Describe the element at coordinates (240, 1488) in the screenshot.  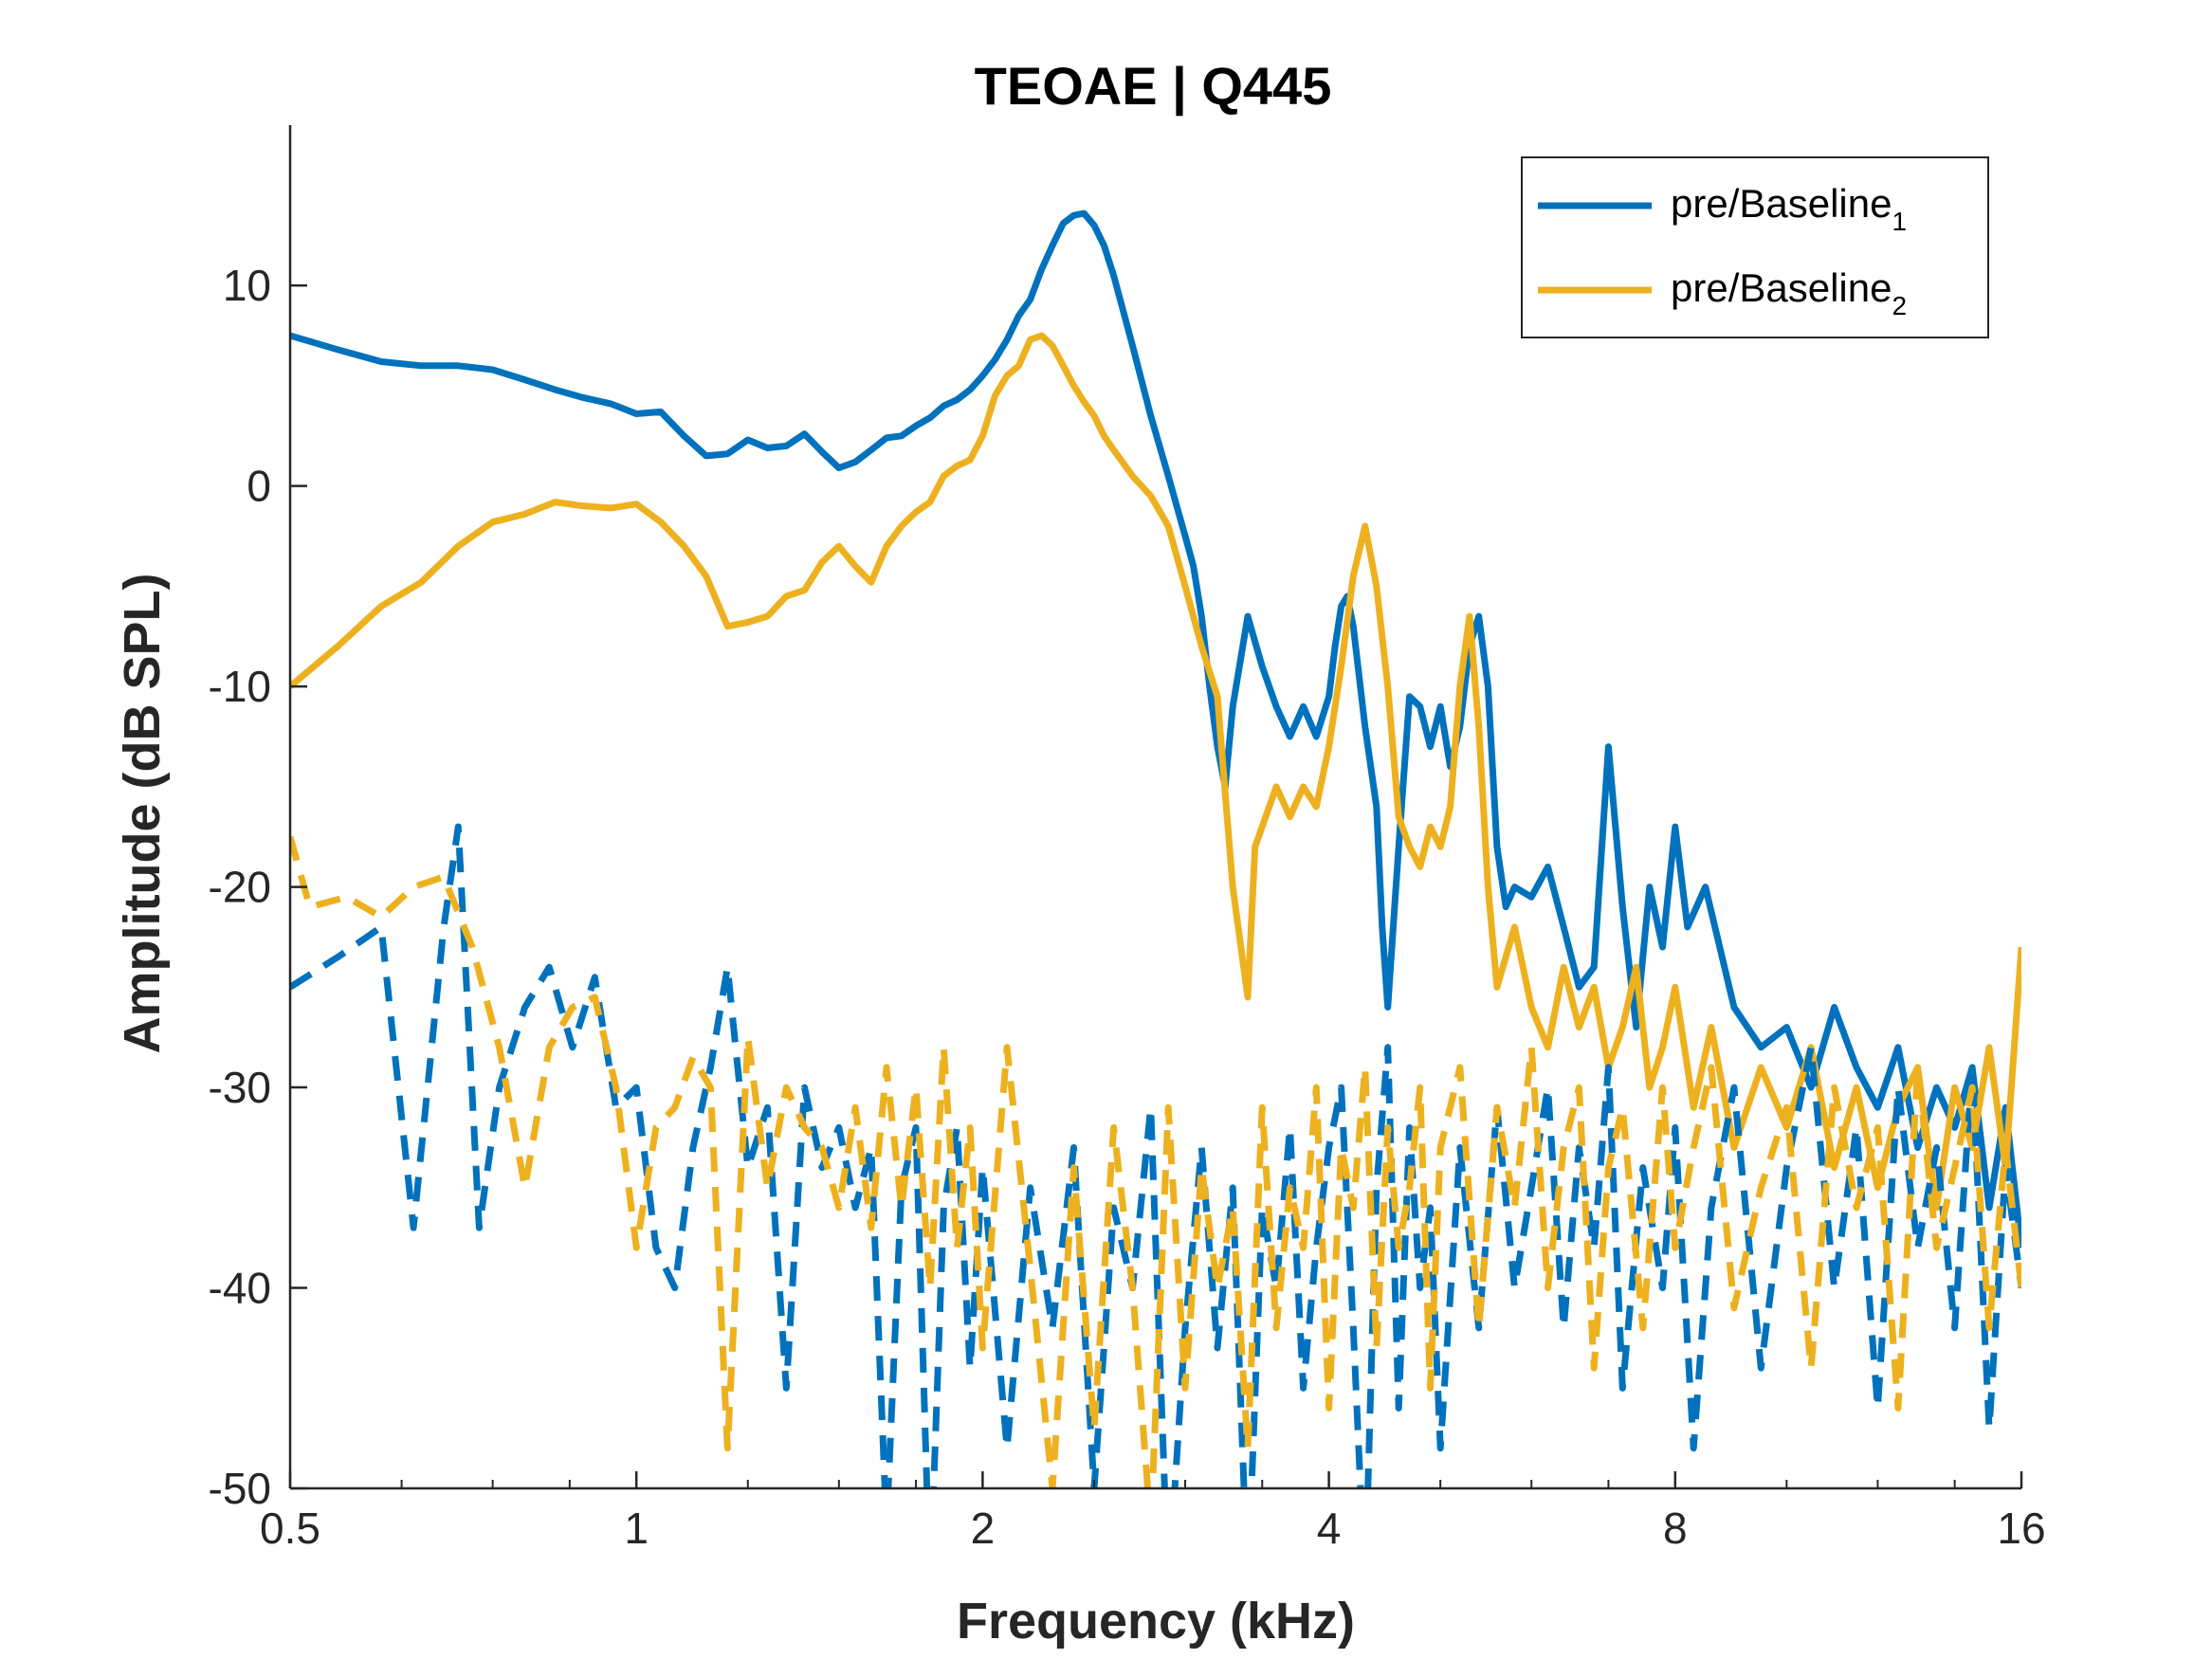
I see `y-tick-label: -50` at that location.